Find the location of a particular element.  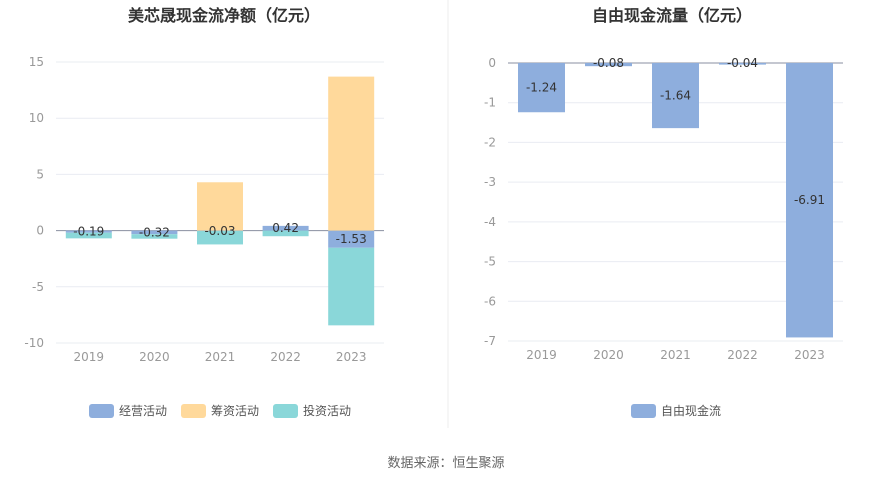

chart2-title: 自由现金流量（亿元） is located at coordinates (672, 15).